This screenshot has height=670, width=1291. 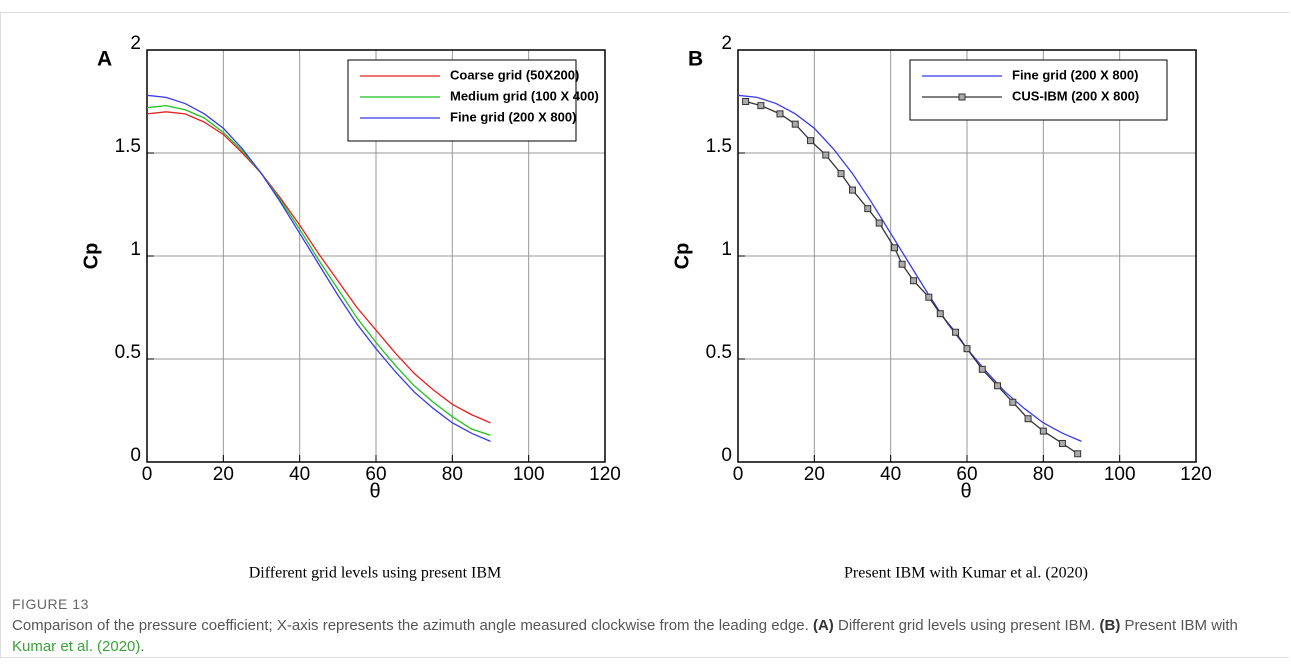 I want to click on legend-label: Coarse grid (50X200), so click(x=514, y=74).